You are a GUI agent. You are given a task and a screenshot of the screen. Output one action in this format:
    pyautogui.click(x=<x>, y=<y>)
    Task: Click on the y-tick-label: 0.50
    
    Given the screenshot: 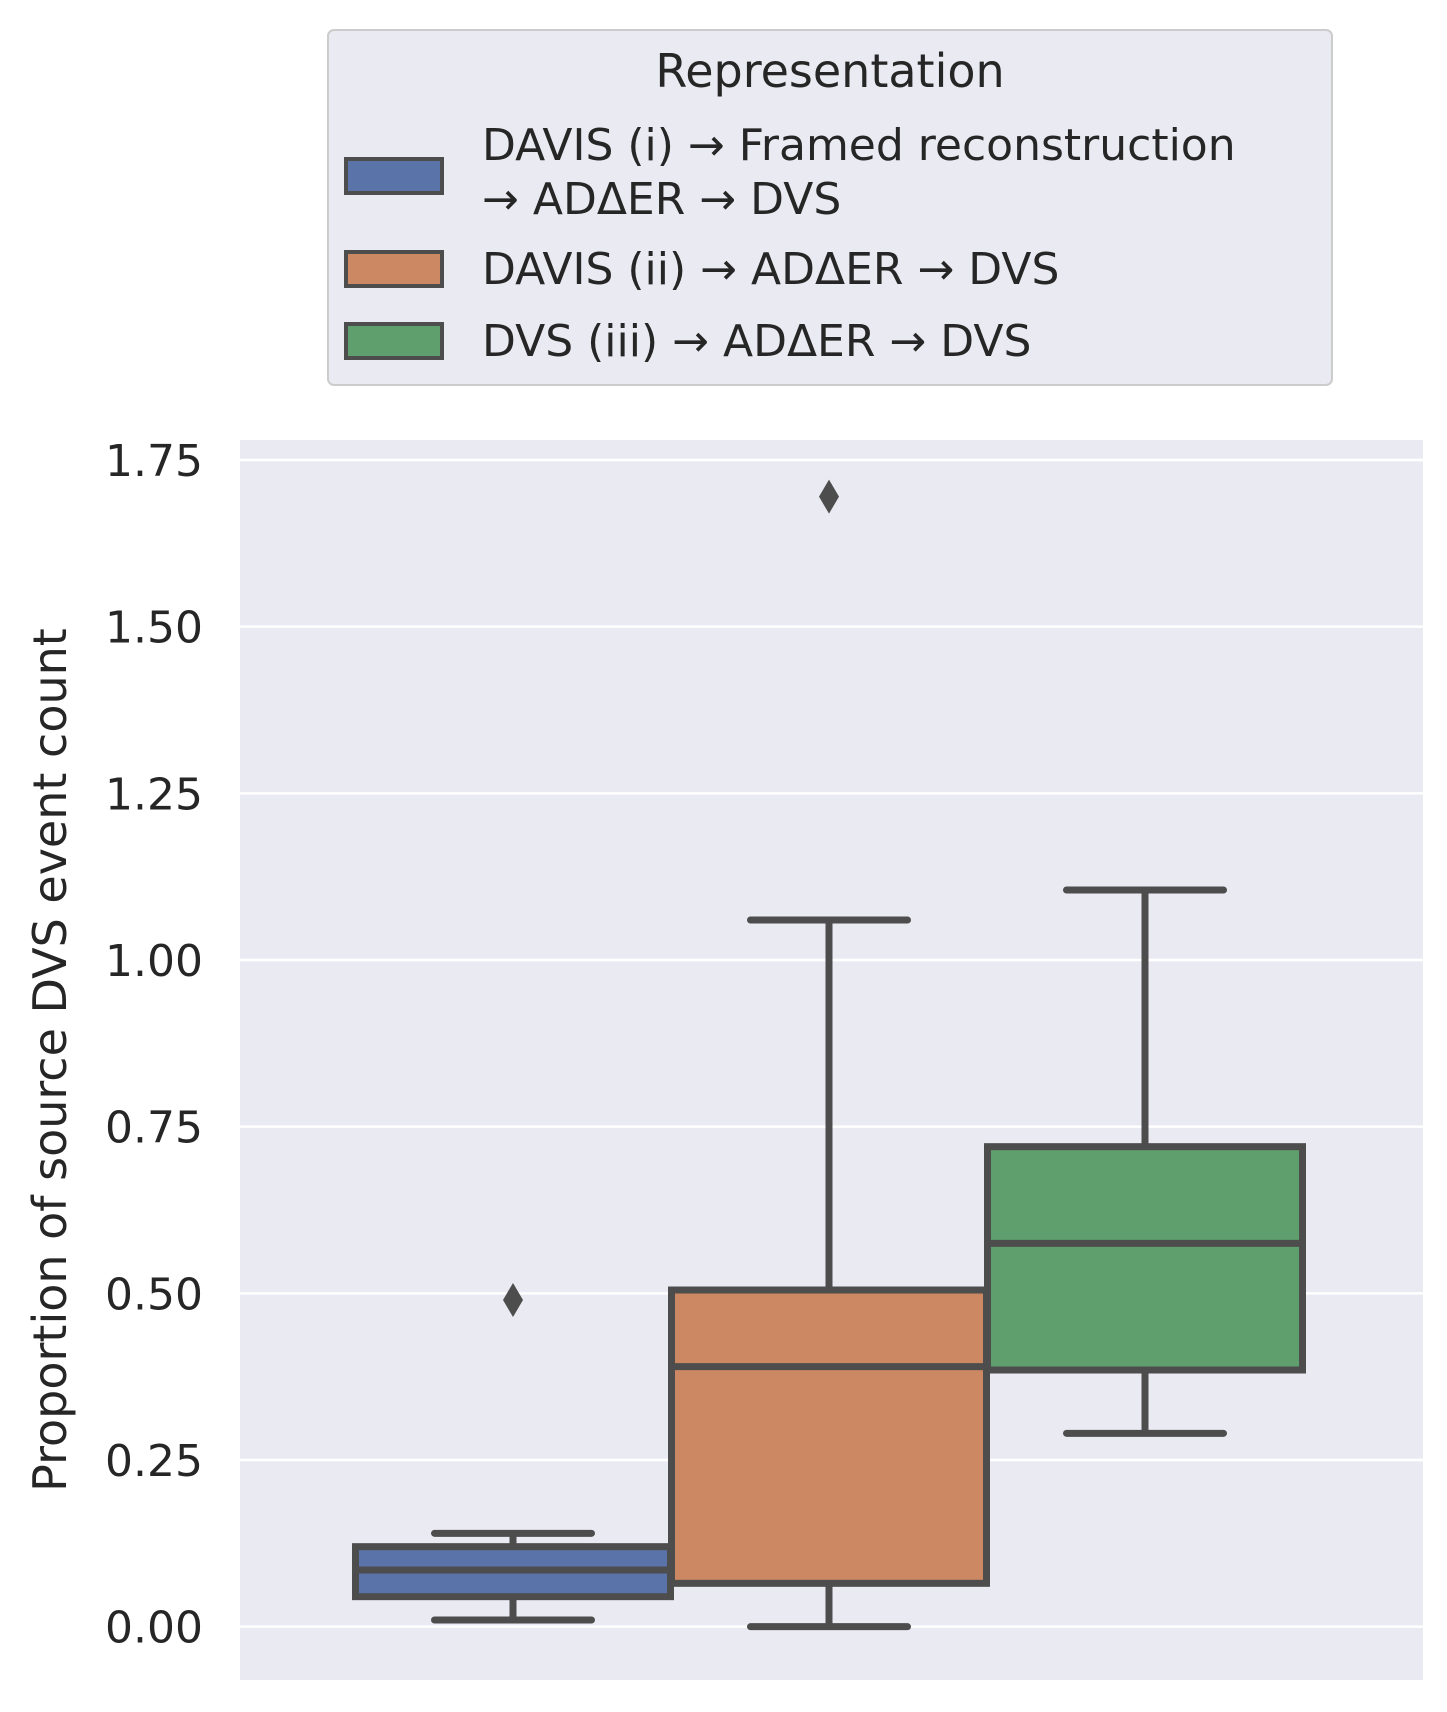 What is the action you would take?
    pyautogui.click(x=154, y=1294)
    